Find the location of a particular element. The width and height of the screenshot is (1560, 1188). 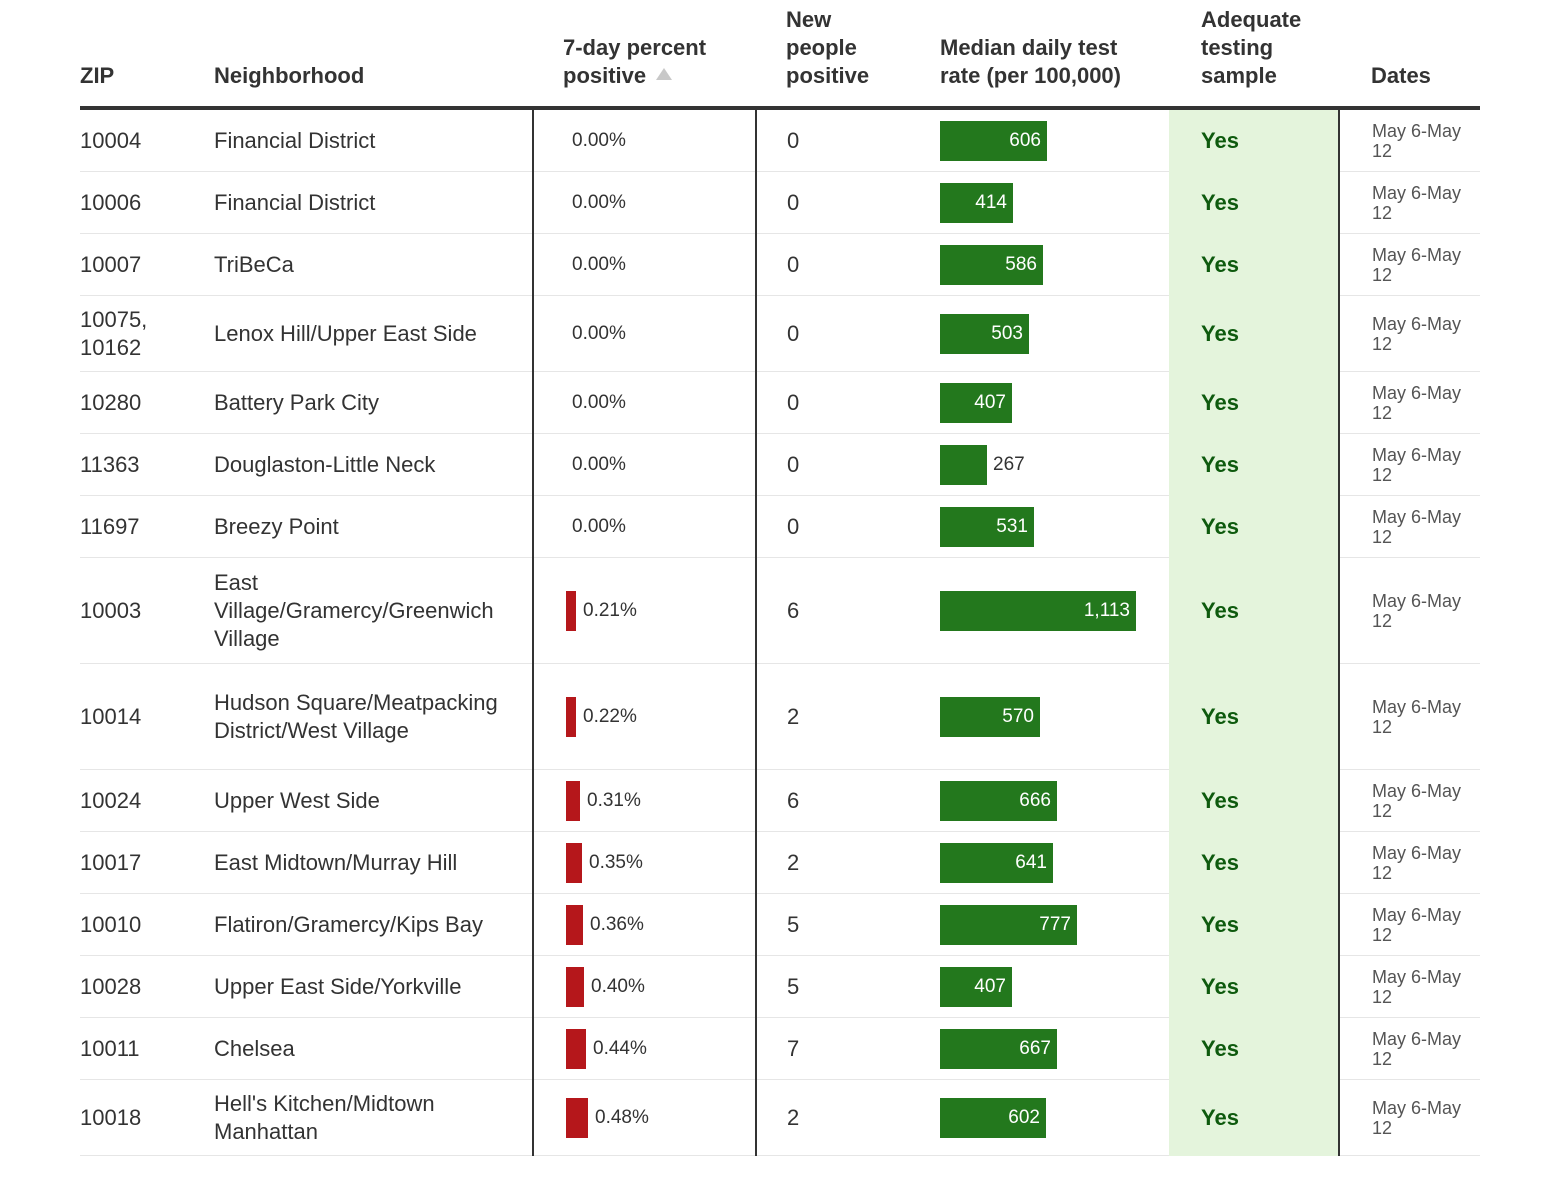

zip-value: 11697 is located at coordinates (110, 526).